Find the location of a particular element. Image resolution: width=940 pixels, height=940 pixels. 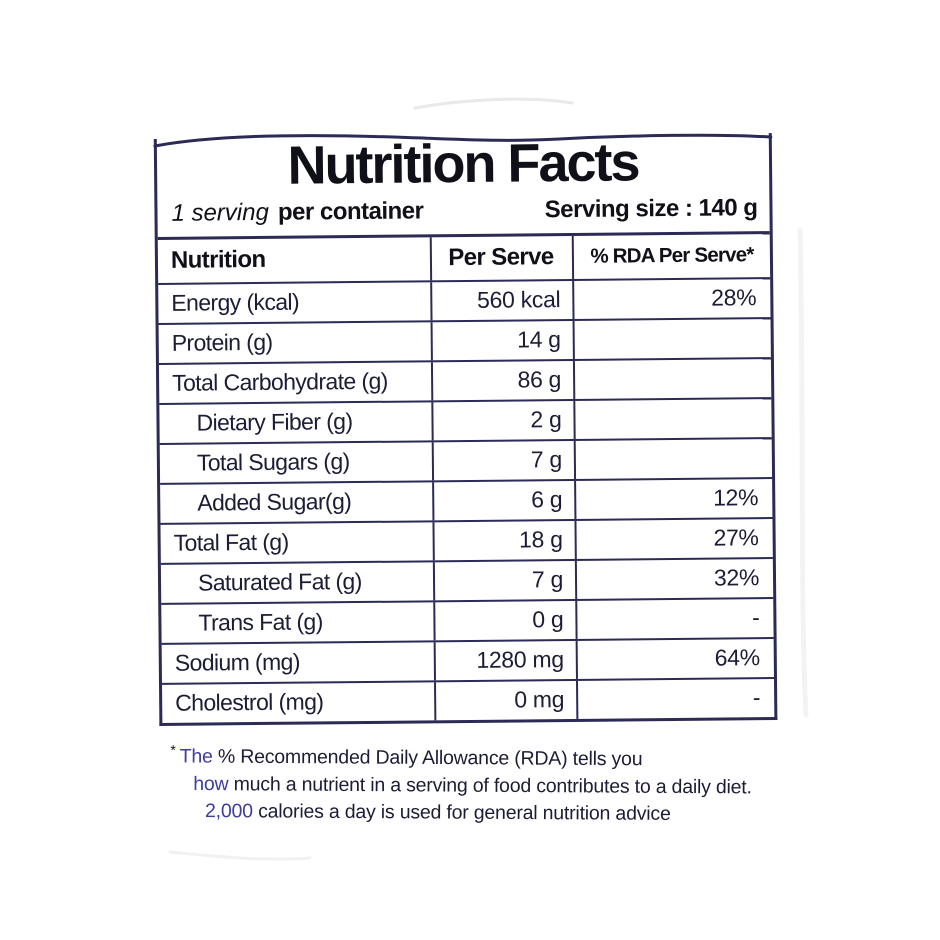

table-row-total-carbohydrate: Total Carbohydrate (g) 86 g is located at coordinates (465, 379).